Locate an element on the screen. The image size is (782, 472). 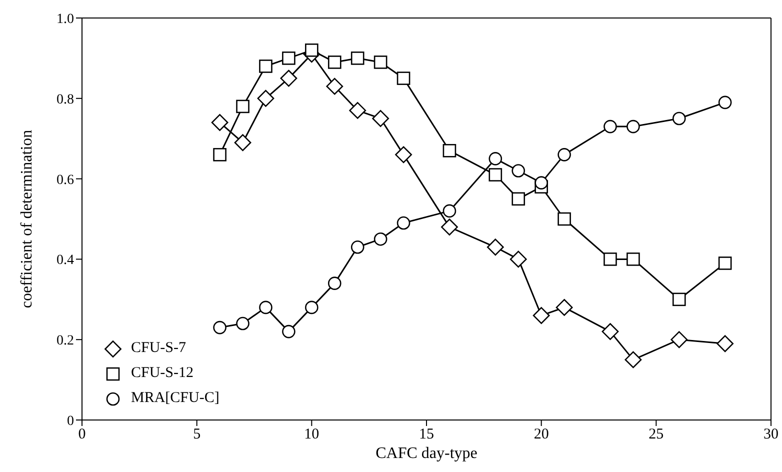
x-tick-label: 0 is located at coordinates (82, 434).